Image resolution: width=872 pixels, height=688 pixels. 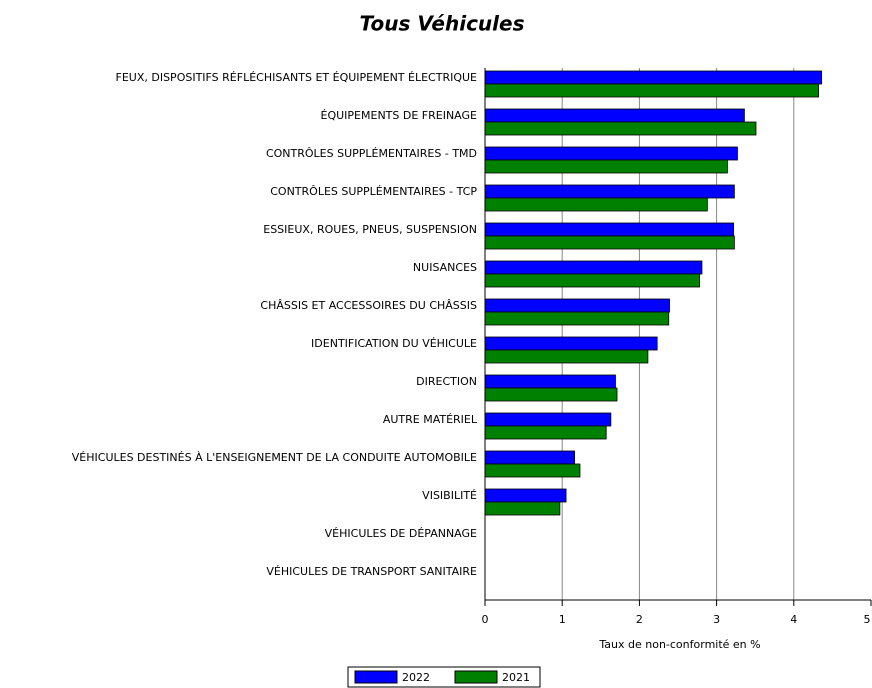 What do you see at coordinates (370, 229) in the screenshot?
I see `y-tick-label: ESSIEUX, ROUES, PNEUS, SUSPENSION` at bounding box center [370, 229].